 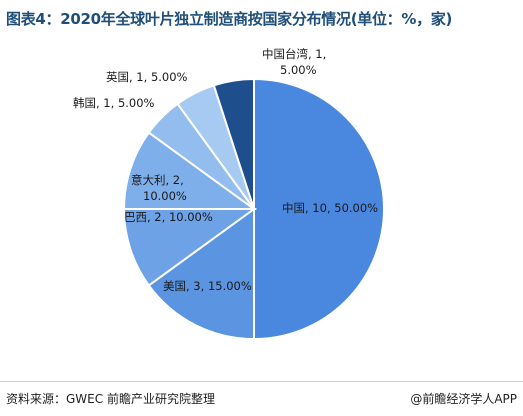 What do you see at coordinates (298, 70) in the screenshot?
I see `pie-data-label-line: 5.00%` at bounding box center [298, 70].